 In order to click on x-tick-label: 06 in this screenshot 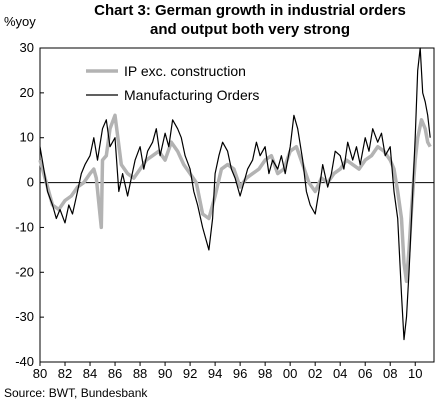, I will do `click(365, 373)`.